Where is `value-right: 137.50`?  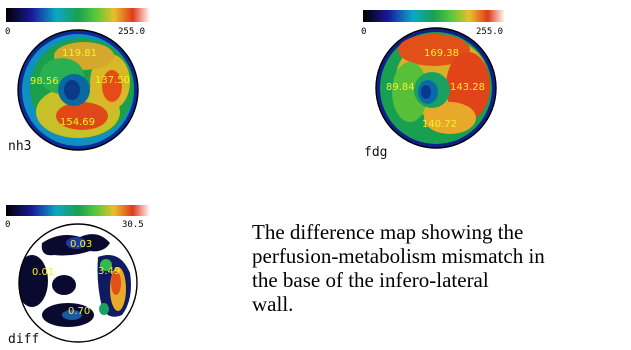 value-right: 137.50 is located at coordinates (112, 80).